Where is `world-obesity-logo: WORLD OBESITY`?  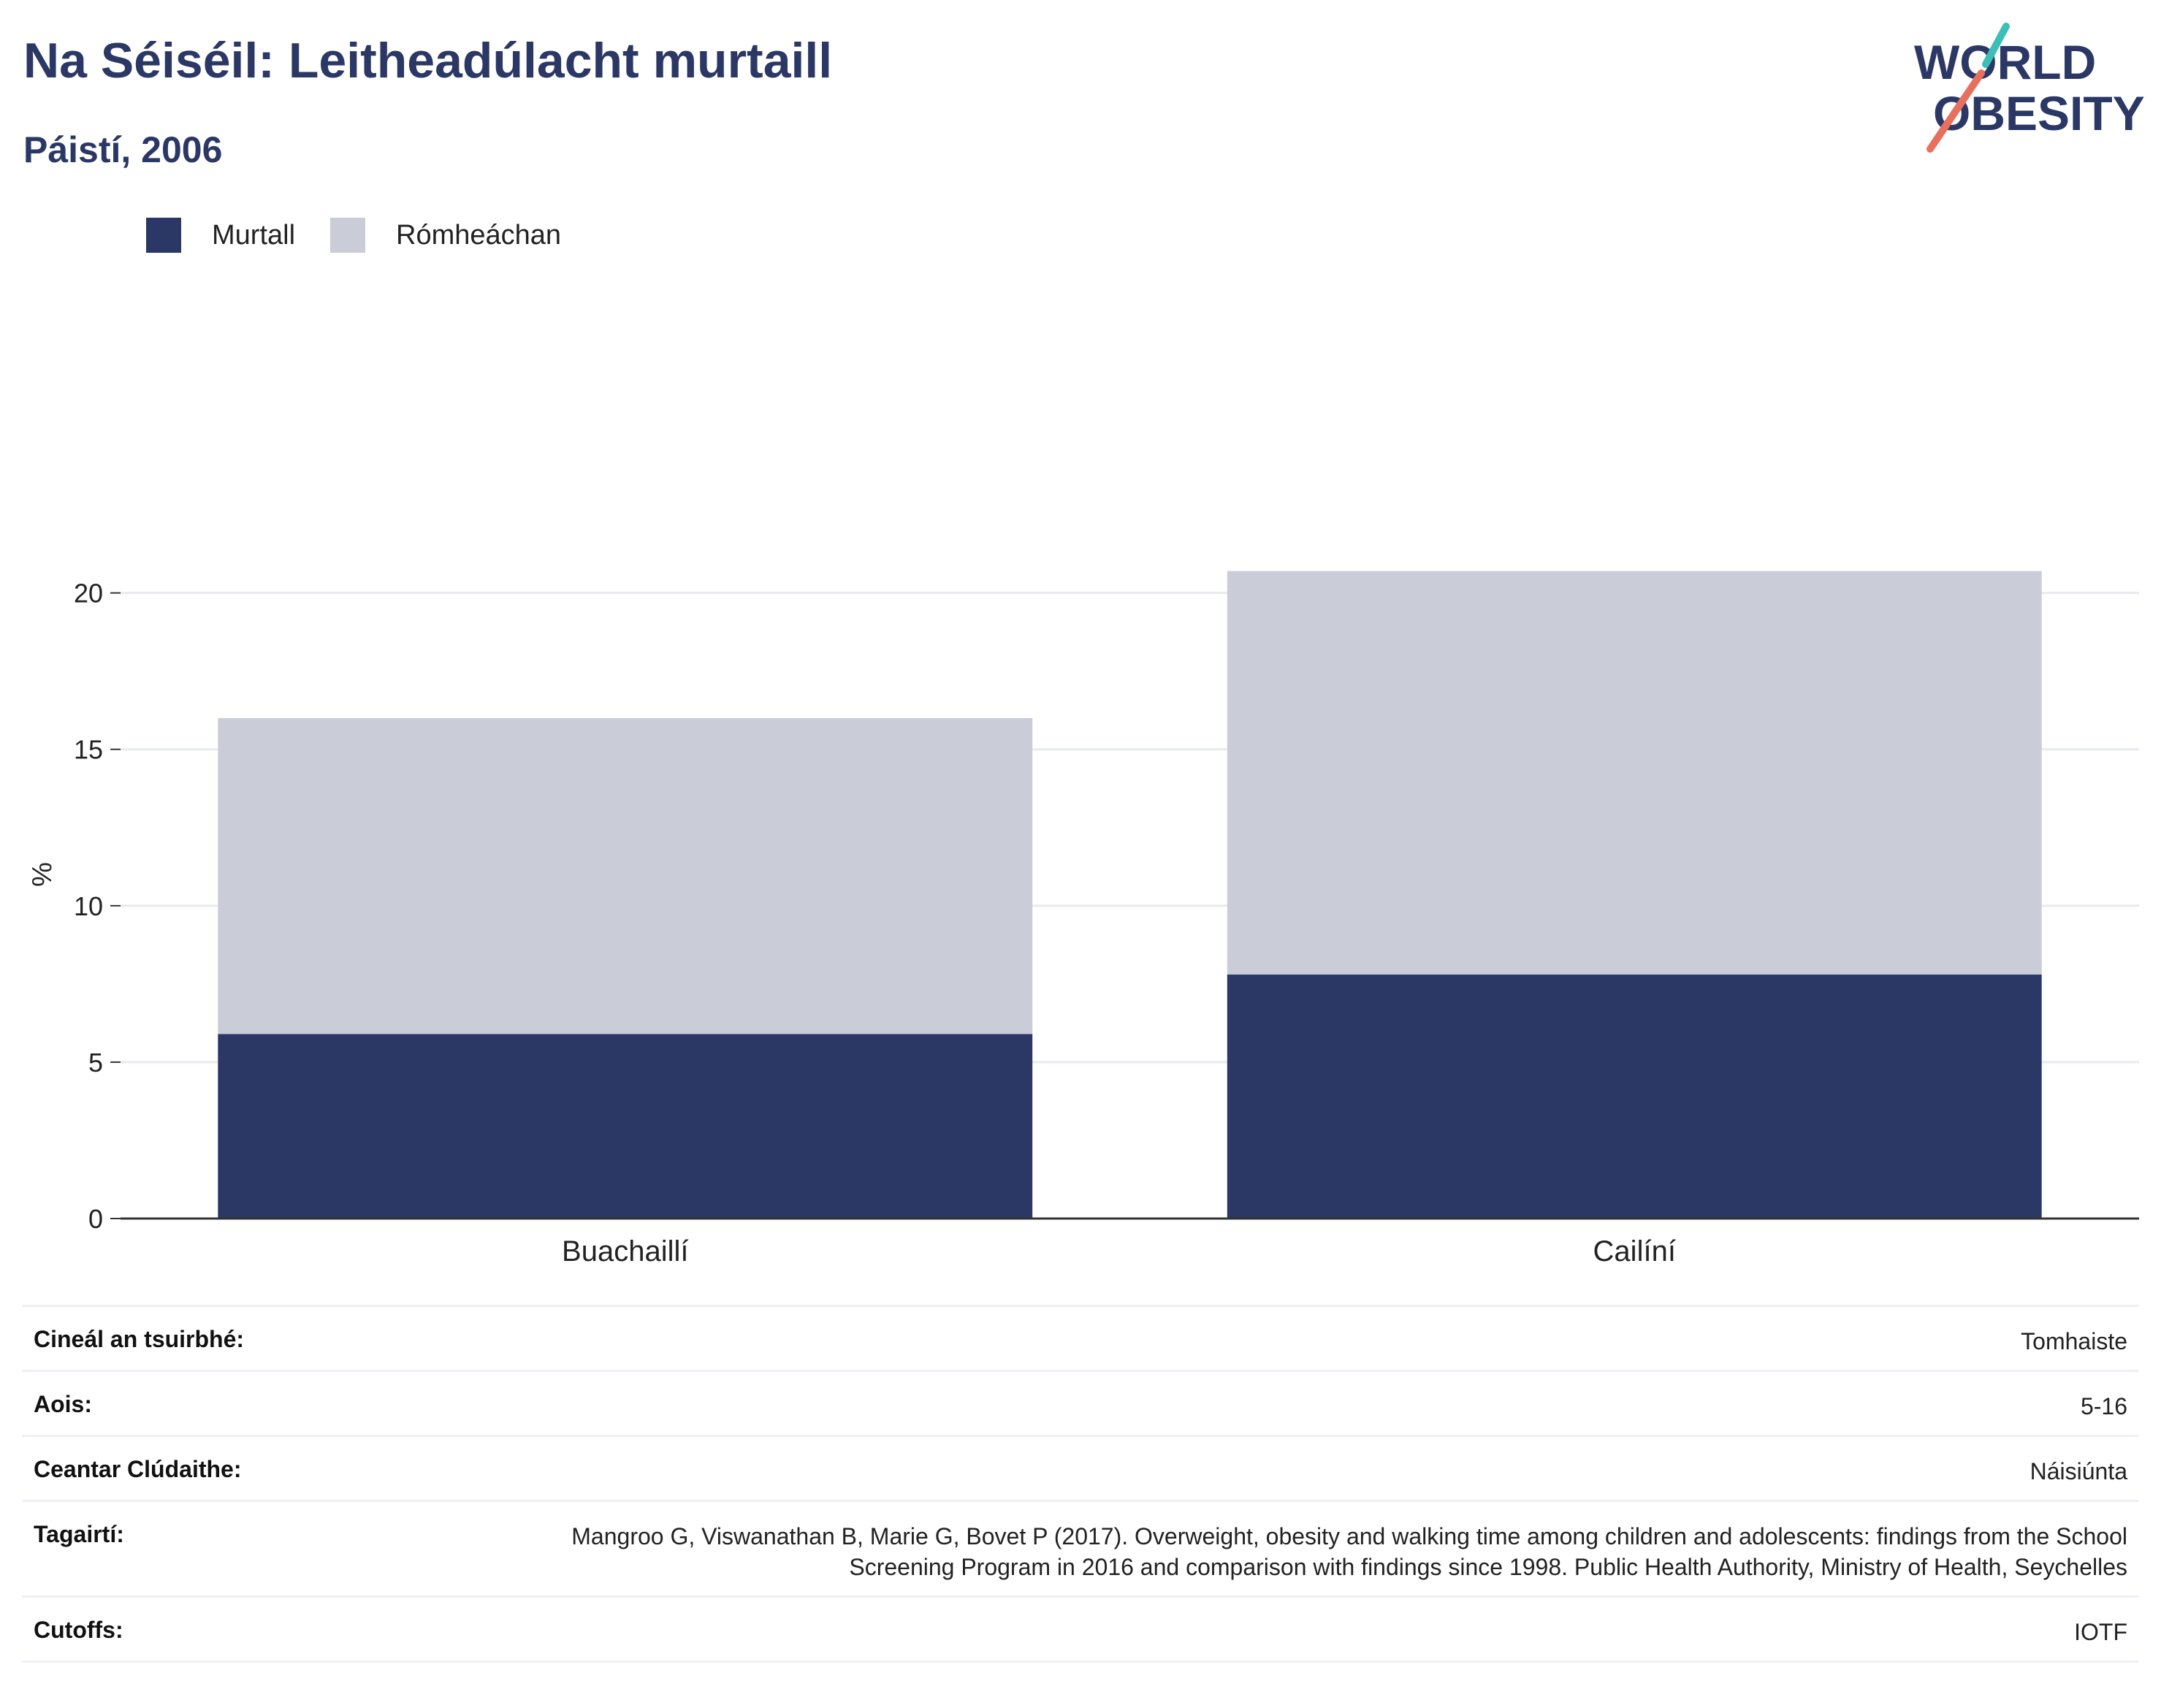
world-obesity-logo: WORLD OBESITY is located at coordinates (2029, 88).